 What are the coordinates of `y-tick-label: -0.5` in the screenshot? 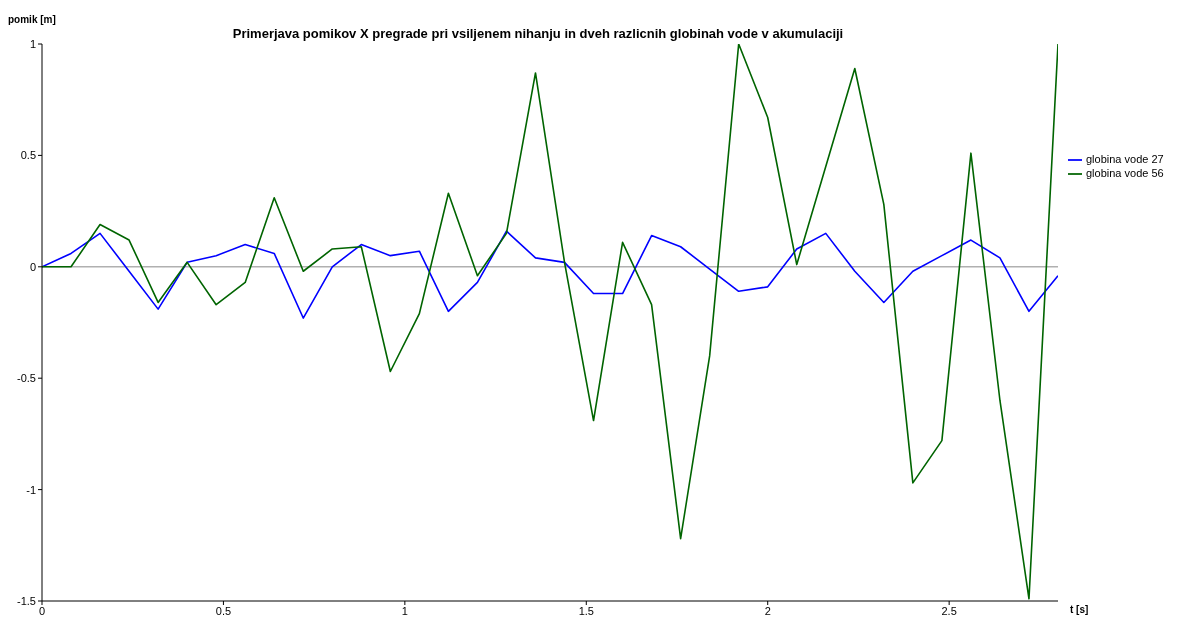 It's located at (26, 378).